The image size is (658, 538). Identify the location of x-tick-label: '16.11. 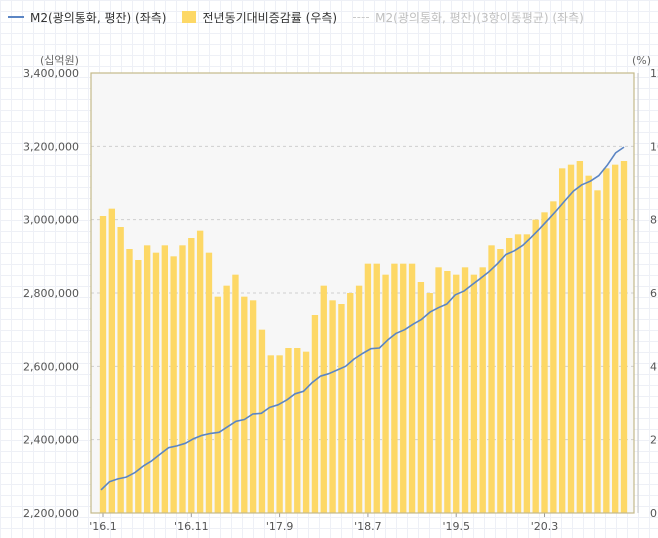
(191, 526).